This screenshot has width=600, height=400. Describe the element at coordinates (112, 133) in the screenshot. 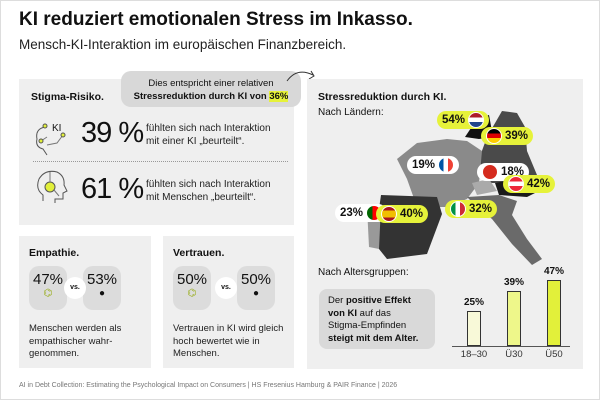

I see `stigma-ki-value: 39 %` at that location.